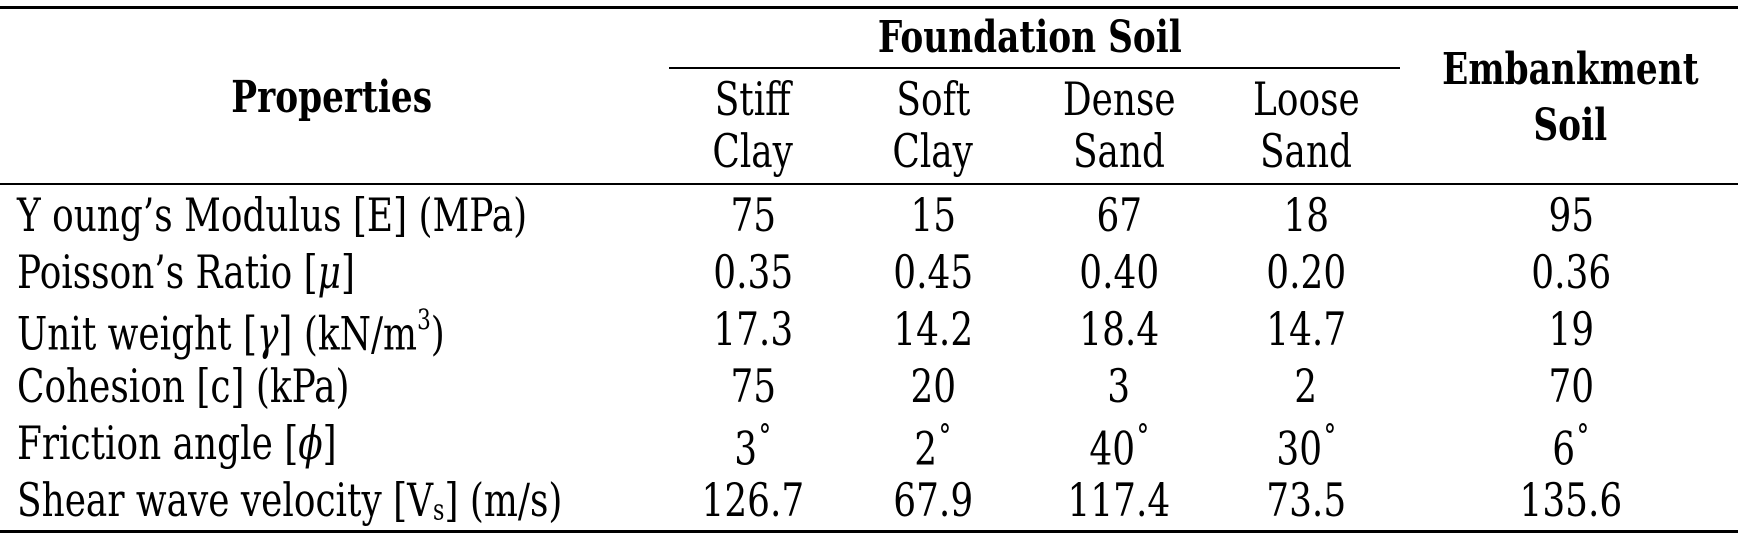 This screenshot has height=540, width=1746. I want to click on table-cell: 0.35, so click(753, 272).